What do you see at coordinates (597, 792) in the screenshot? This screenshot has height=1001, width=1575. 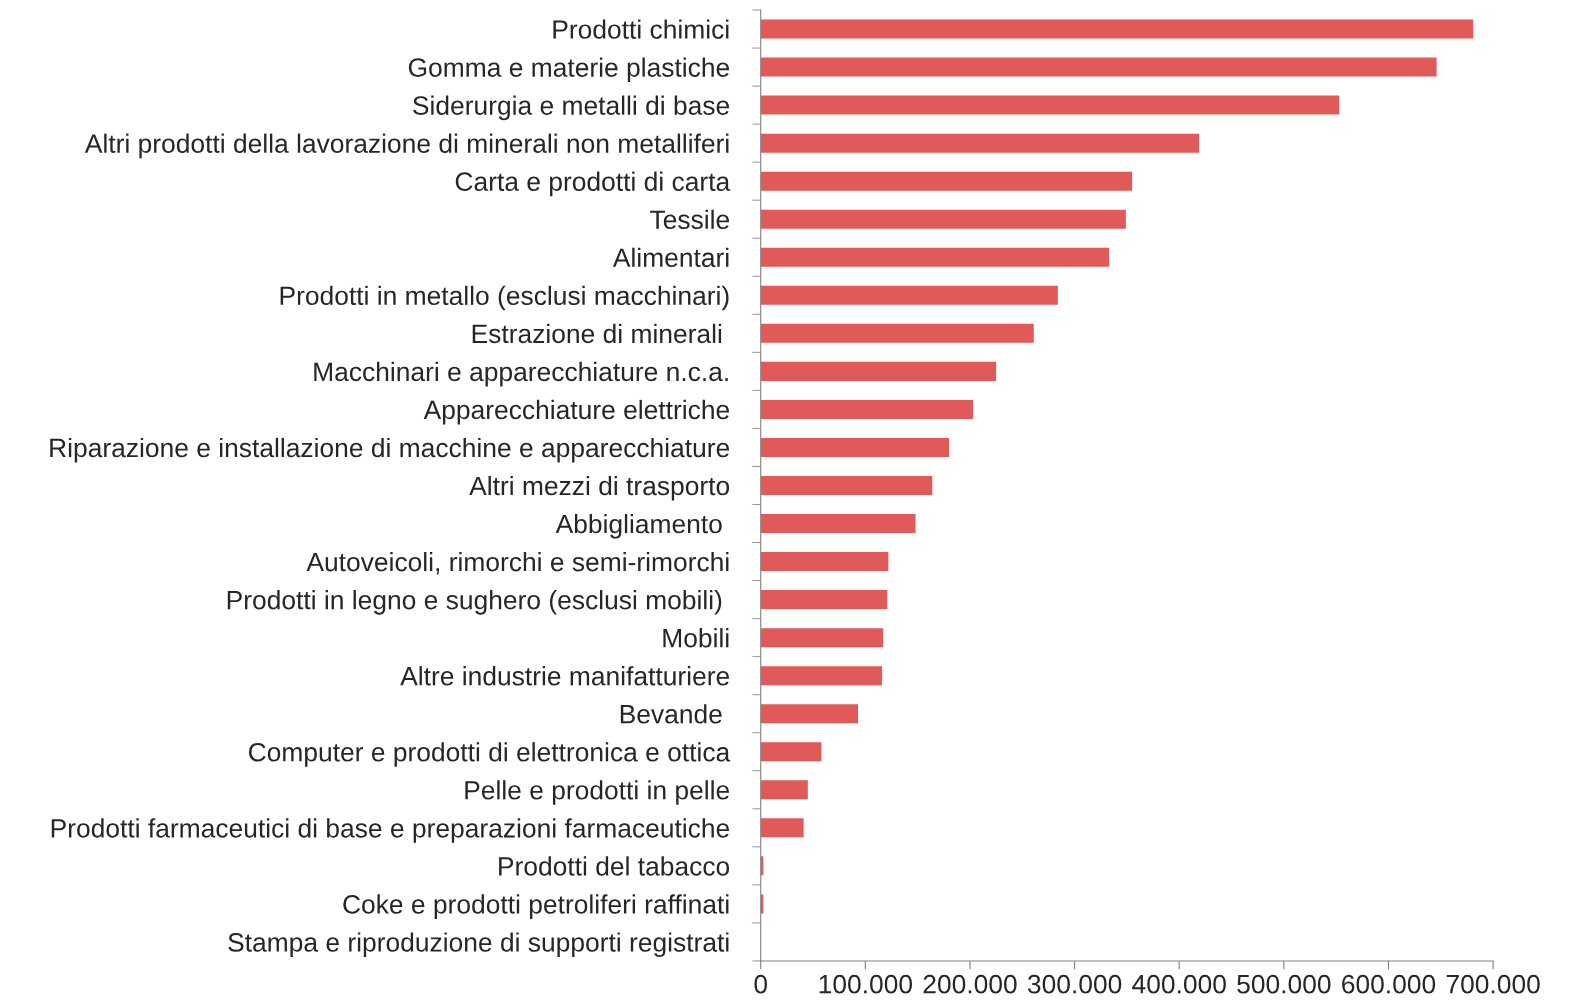 I see `y-tick-label: Pelle e prodotti in pelle` at bounding box center [597, 792].